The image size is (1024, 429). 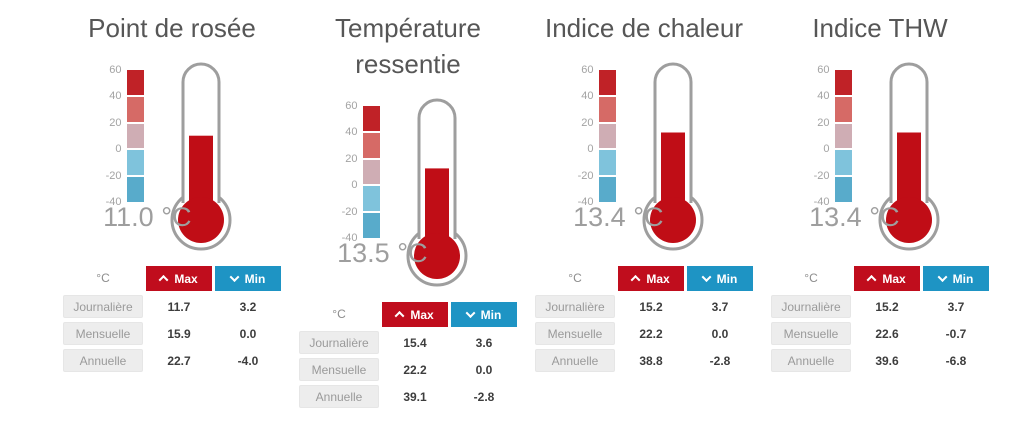 I want to click on min-value: -6.8, so click(x=956, y=360).